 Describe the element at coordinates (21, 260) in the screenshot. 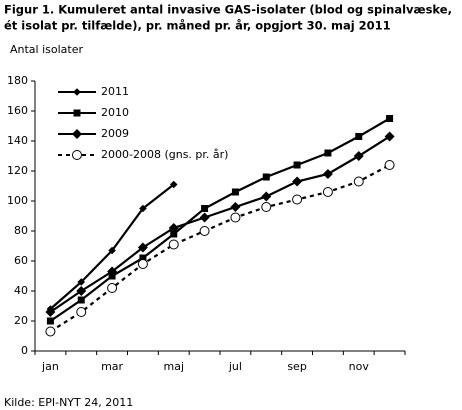

I see `y-tick-label: 60` at that location.